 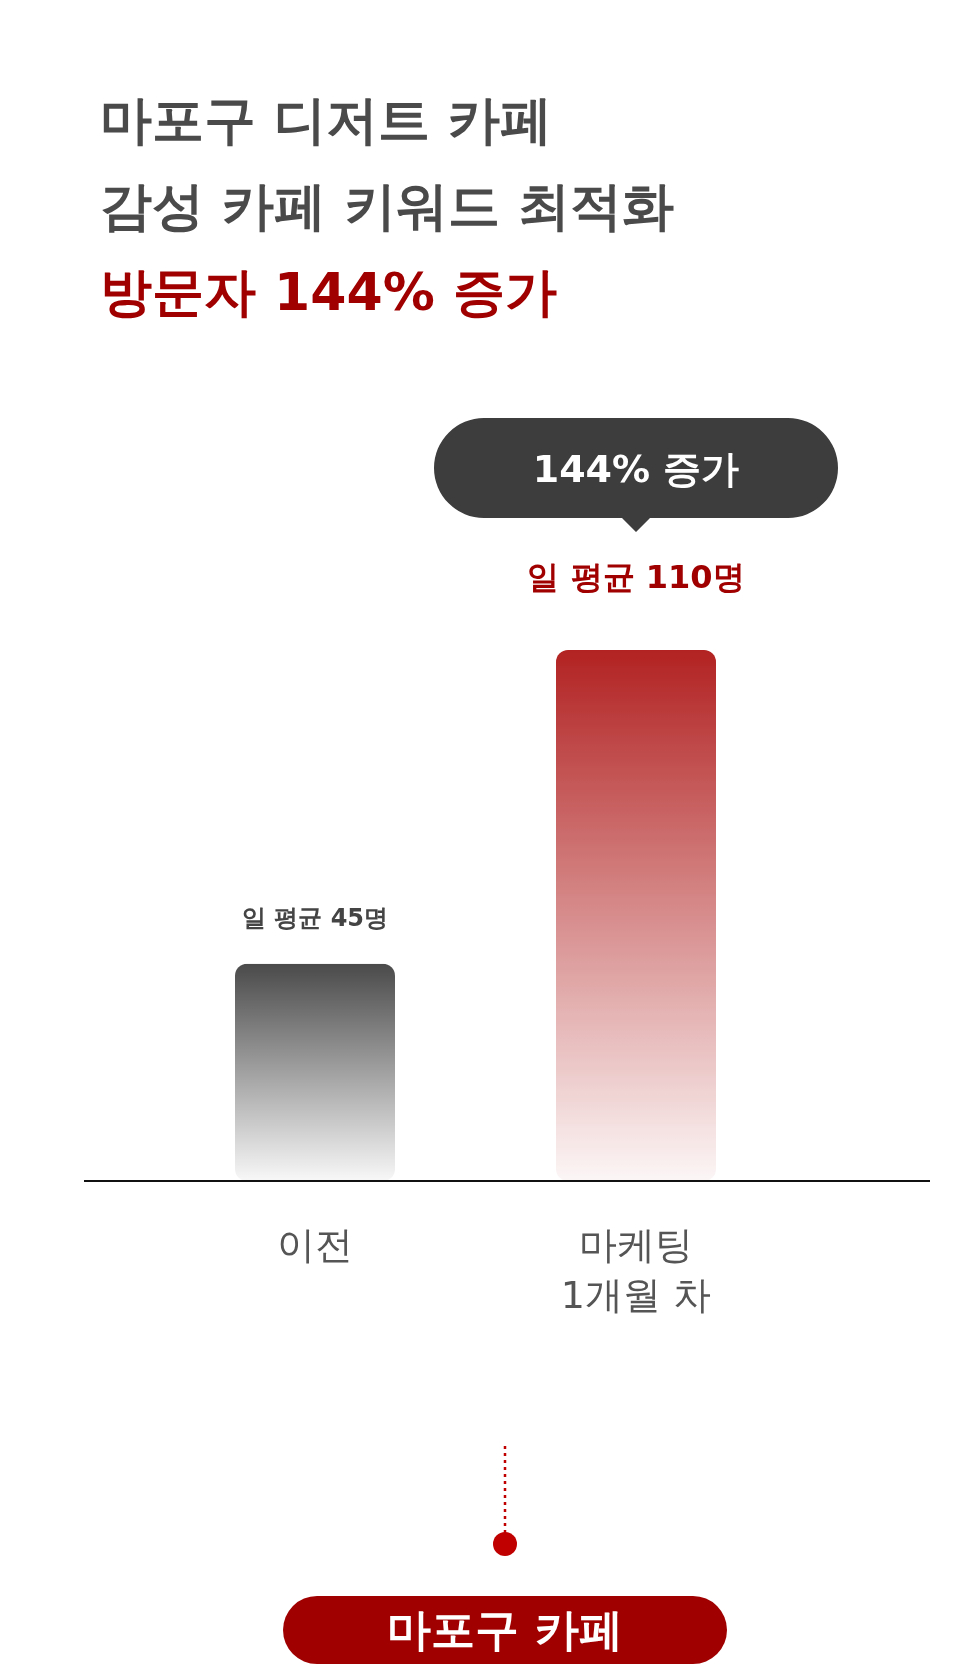 What do you see at coordinates (328, 292) in the screenshot?
I see `chart-subtitle: 방문자 144% 증가` at bounding box center [328, 292].